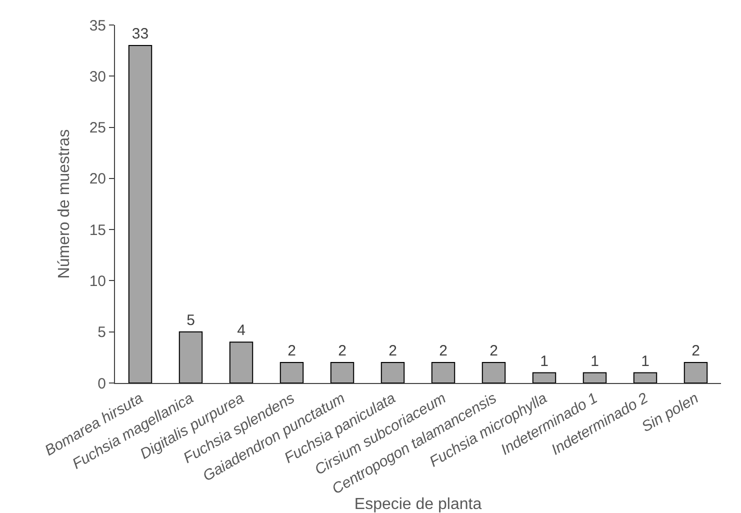  What do you see at coordinates (97, 128) in the screenshot?
I see `y-tick-label: 25` at bounding box center [97, 128].